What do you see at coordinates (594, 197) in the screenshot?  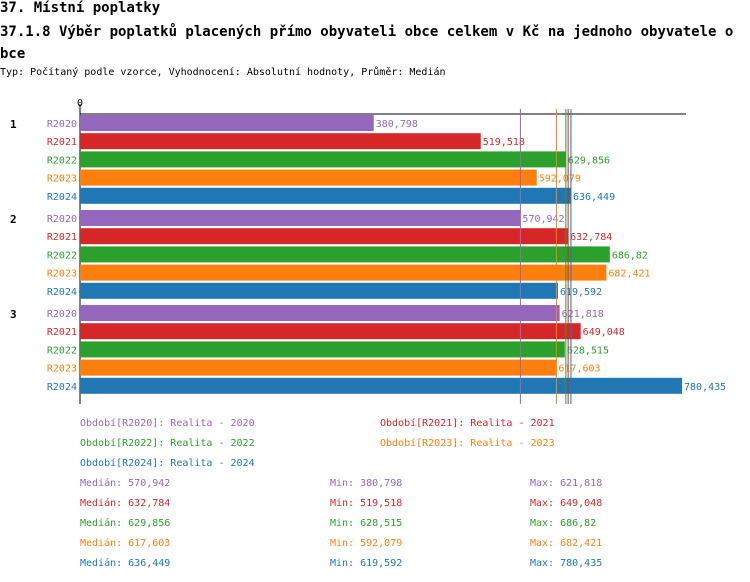 I see `bar-value-label: 636,449` at bounding box center [594, 197].